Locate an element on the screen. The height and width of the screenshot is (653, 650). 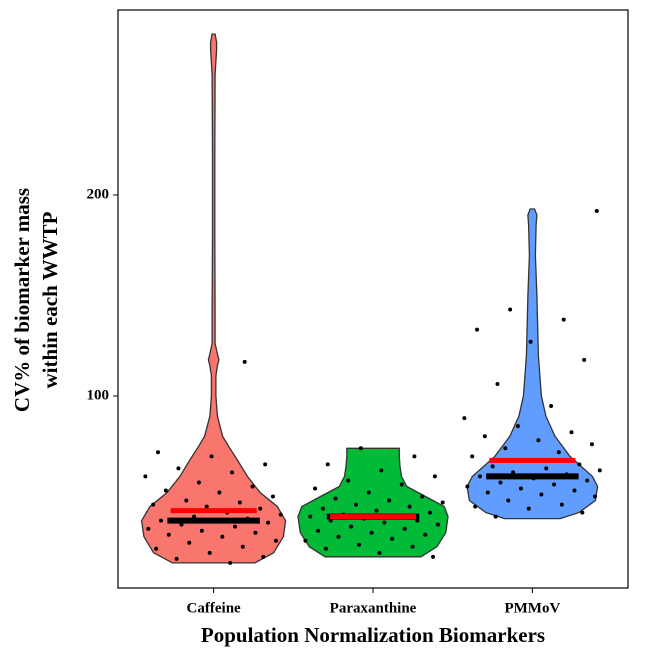
y-tick-label: 200 is located at coordinates (98, 194).